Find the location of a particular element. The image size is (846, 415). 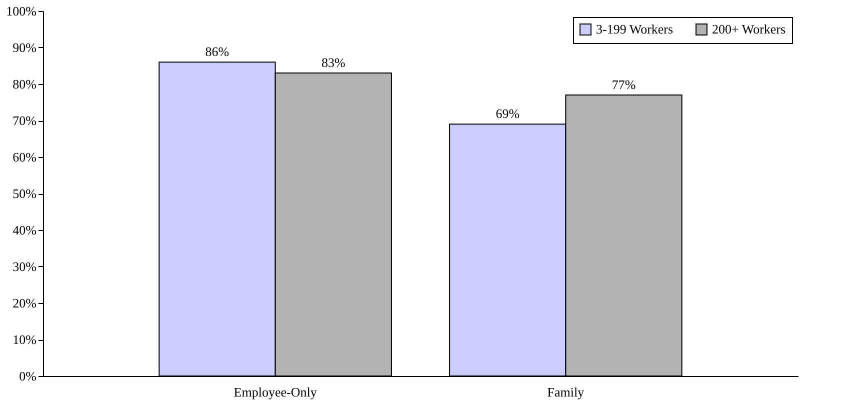

data-label: 86% is located at coordinates (217, 52).